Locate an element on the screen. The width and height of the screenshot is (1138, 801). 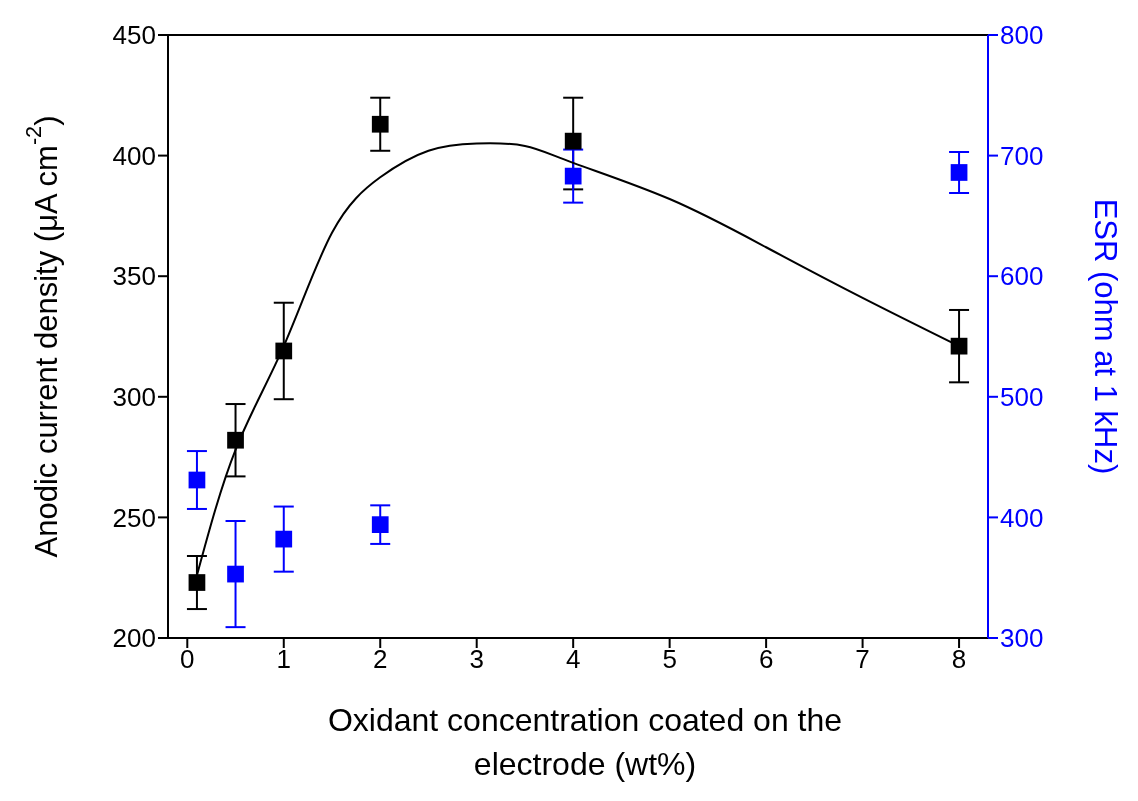
y-tick-label: 300 is located at coordinates (134, 397).